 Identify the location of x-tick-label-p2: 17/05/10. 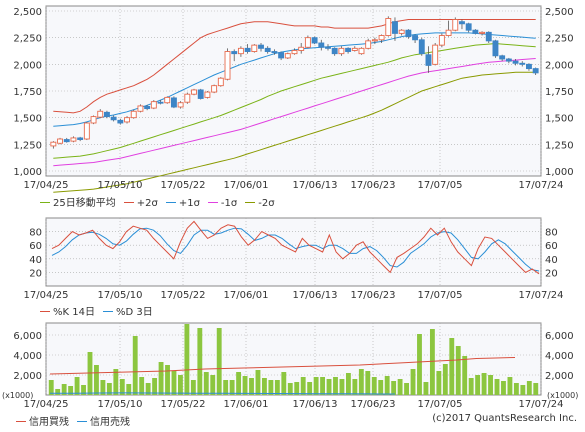
(120, 295).